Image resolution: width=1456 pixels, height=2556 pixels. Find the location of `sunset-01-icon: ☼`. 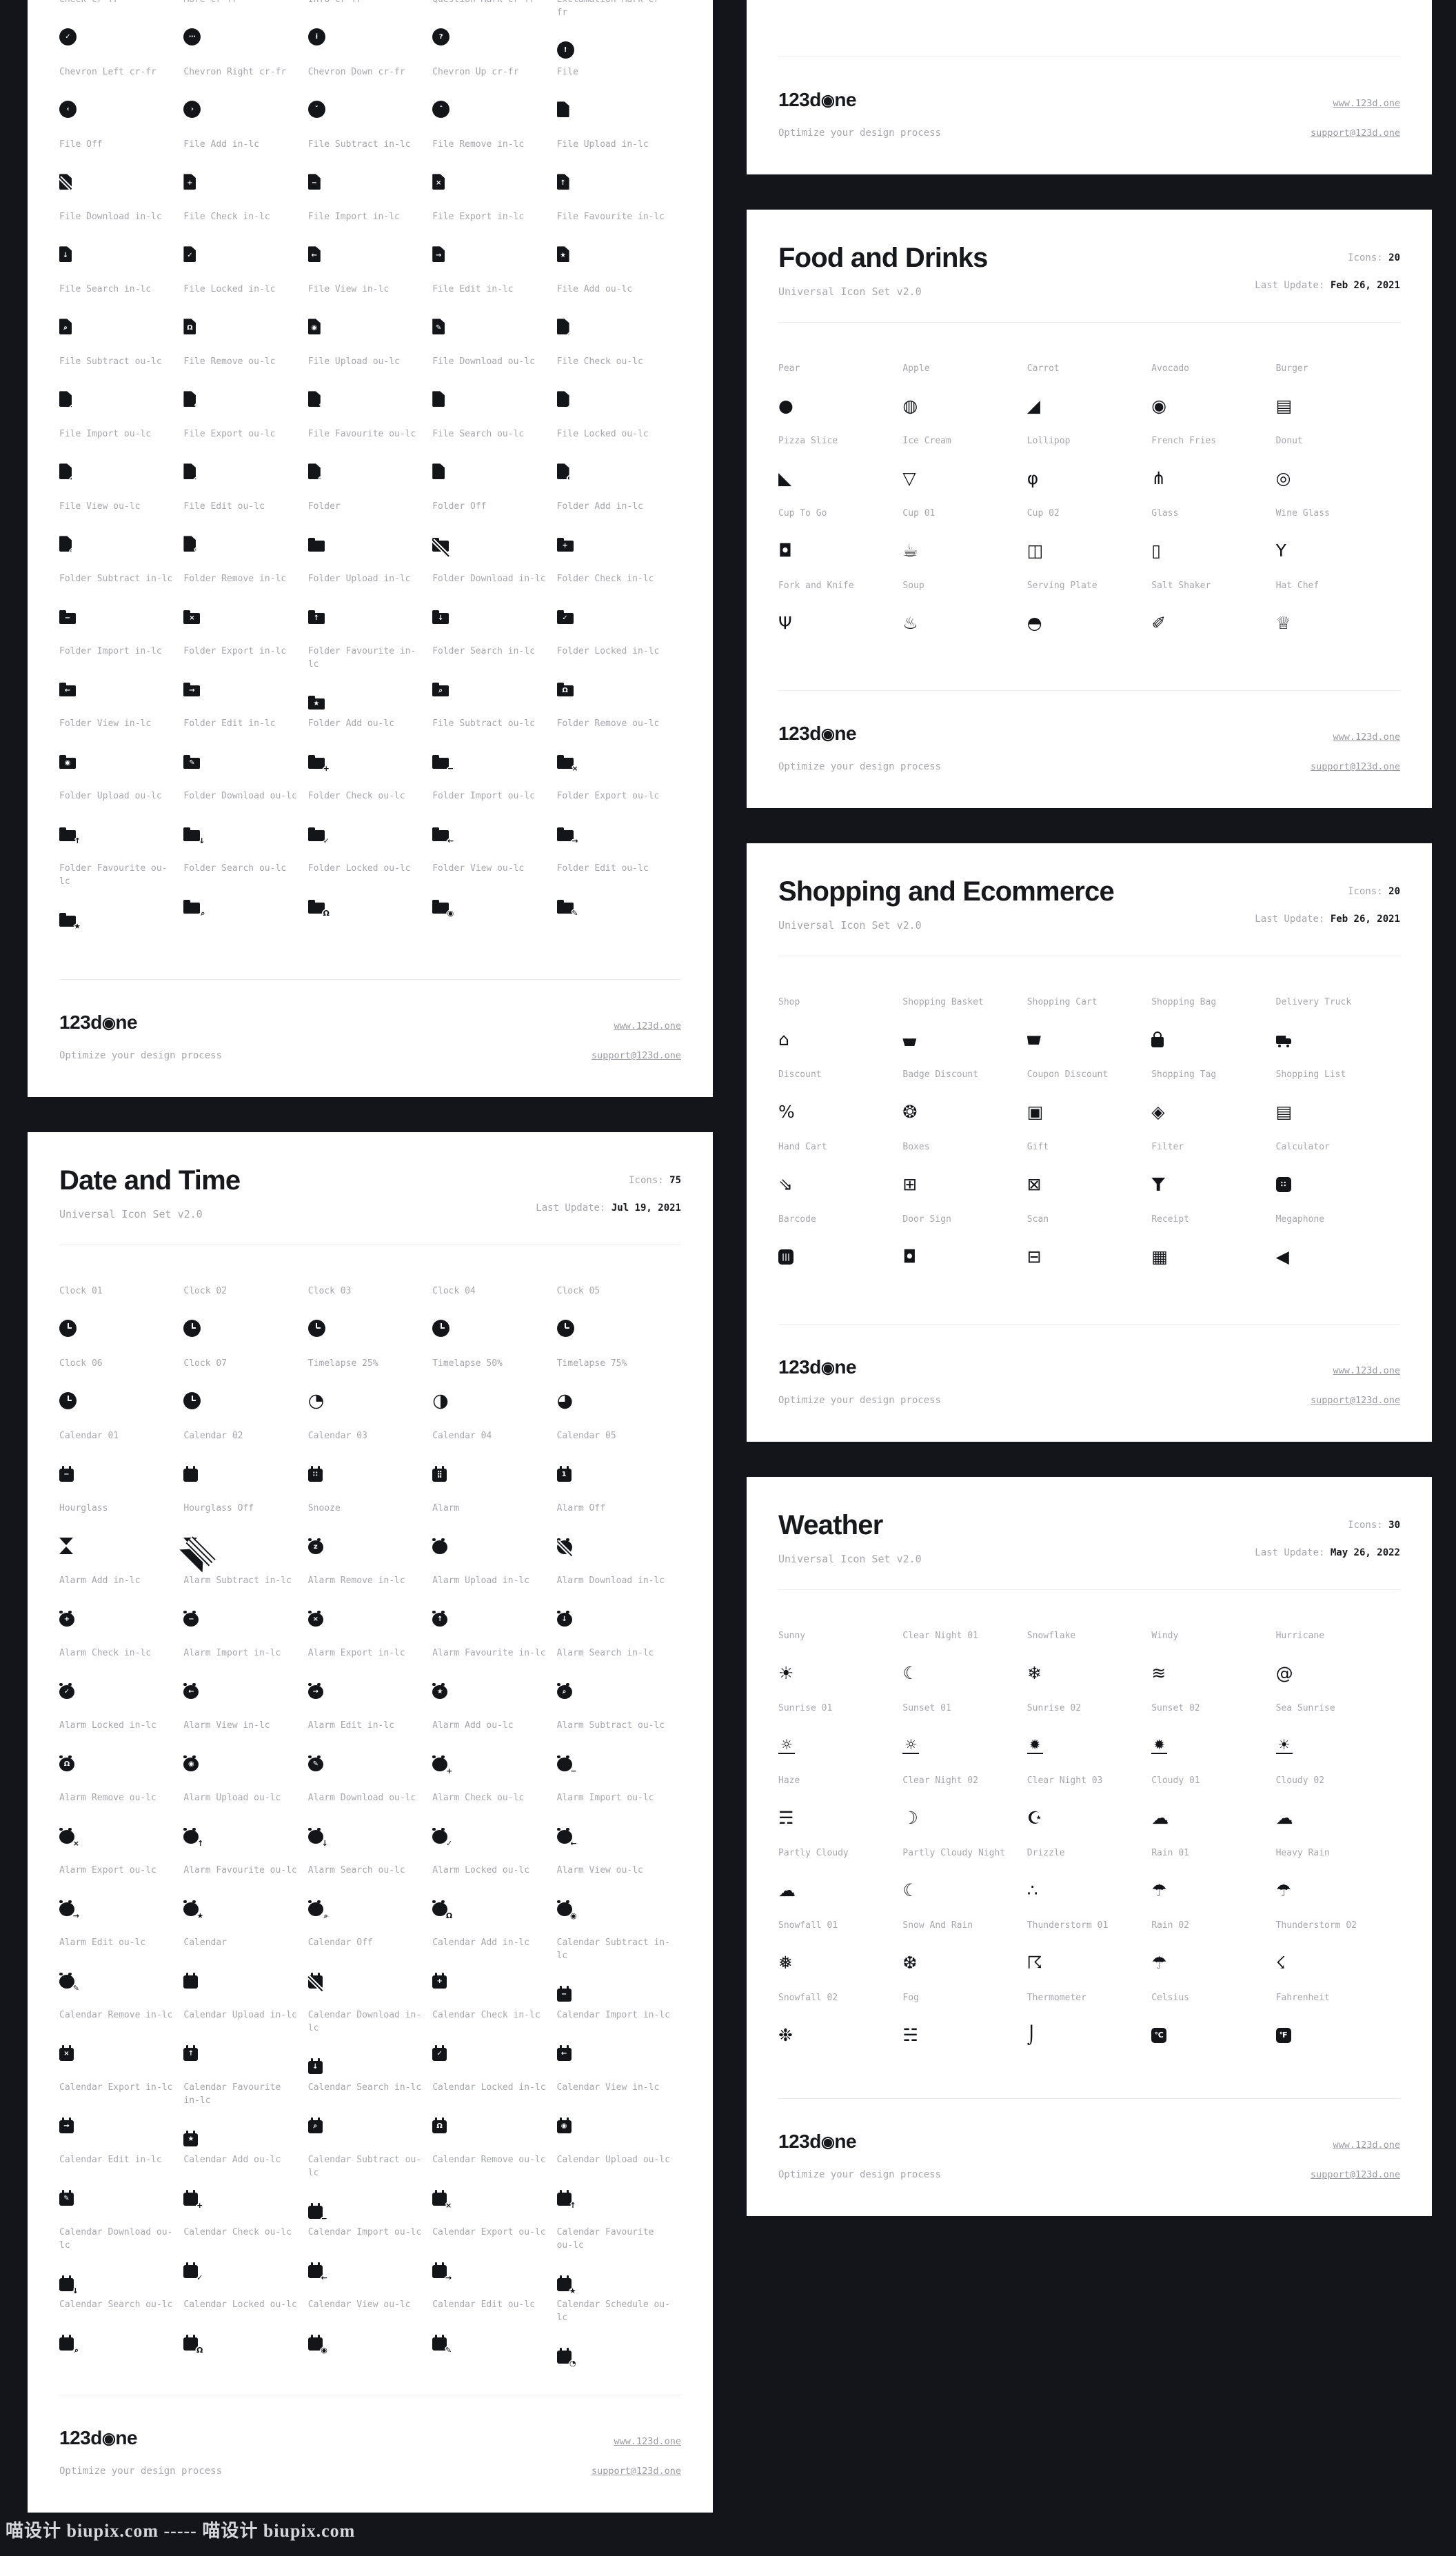

sunset-01-icon: ☼ is located at coordinates (911, 1746).